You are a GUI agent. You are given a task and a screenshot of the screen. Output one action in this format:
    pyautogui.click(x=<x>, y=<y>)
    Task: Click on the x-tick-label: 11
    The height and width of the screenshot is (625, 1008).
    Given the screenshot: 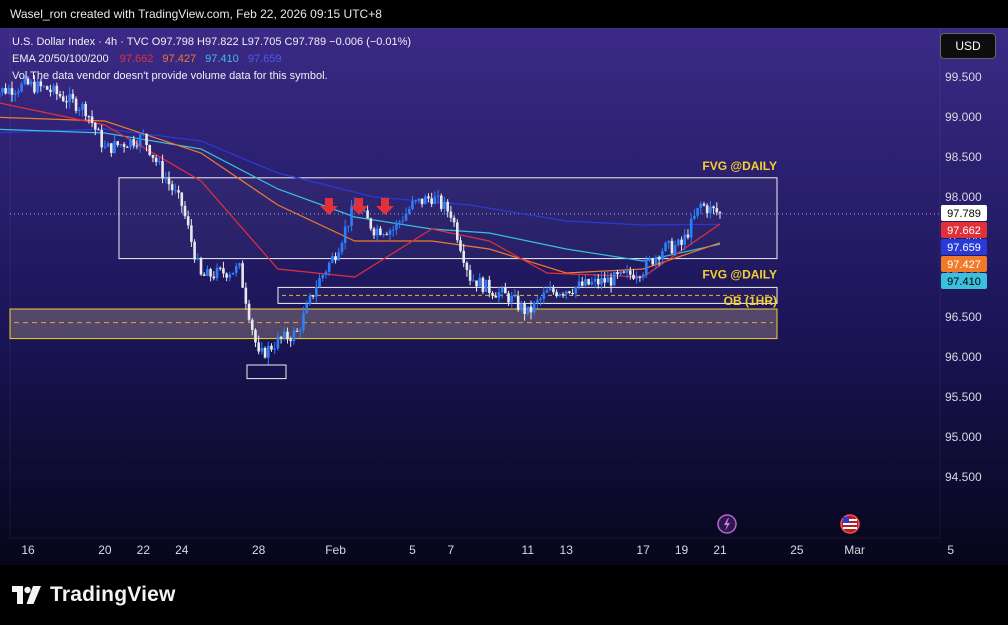 What is the action you would take?
    pyautogui.click(x=528, y=550)
    